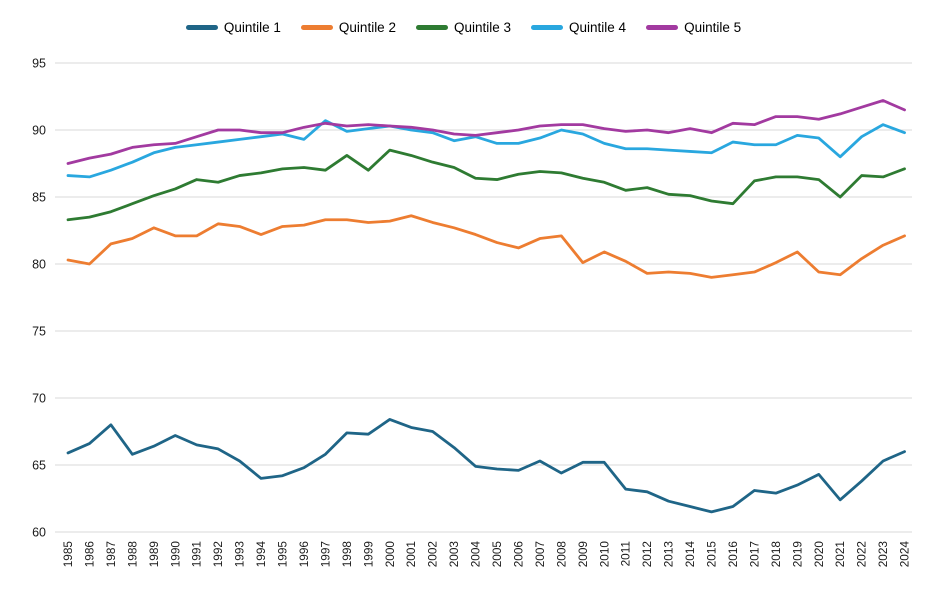 Image resolution: width=927 pixels, height=602 pixels. I want to click on x-tick-label: 2006, so click(518, 554).